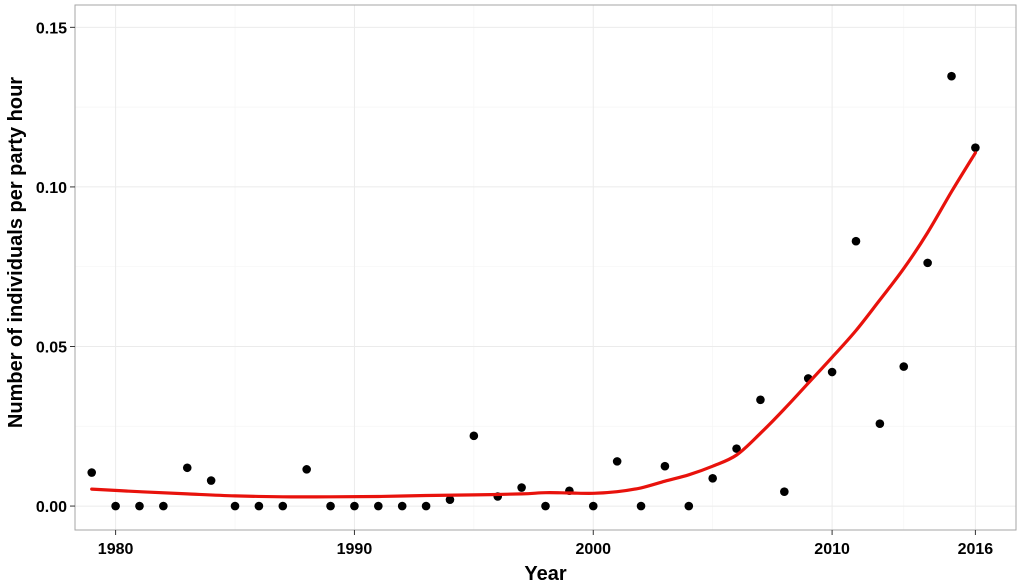 Image resolution: width=1024 pixels, height=585 pixels. Describe the element at coordinates (51, 28) in the screenshot. I see `y-tick-label: 0.15` at that location.